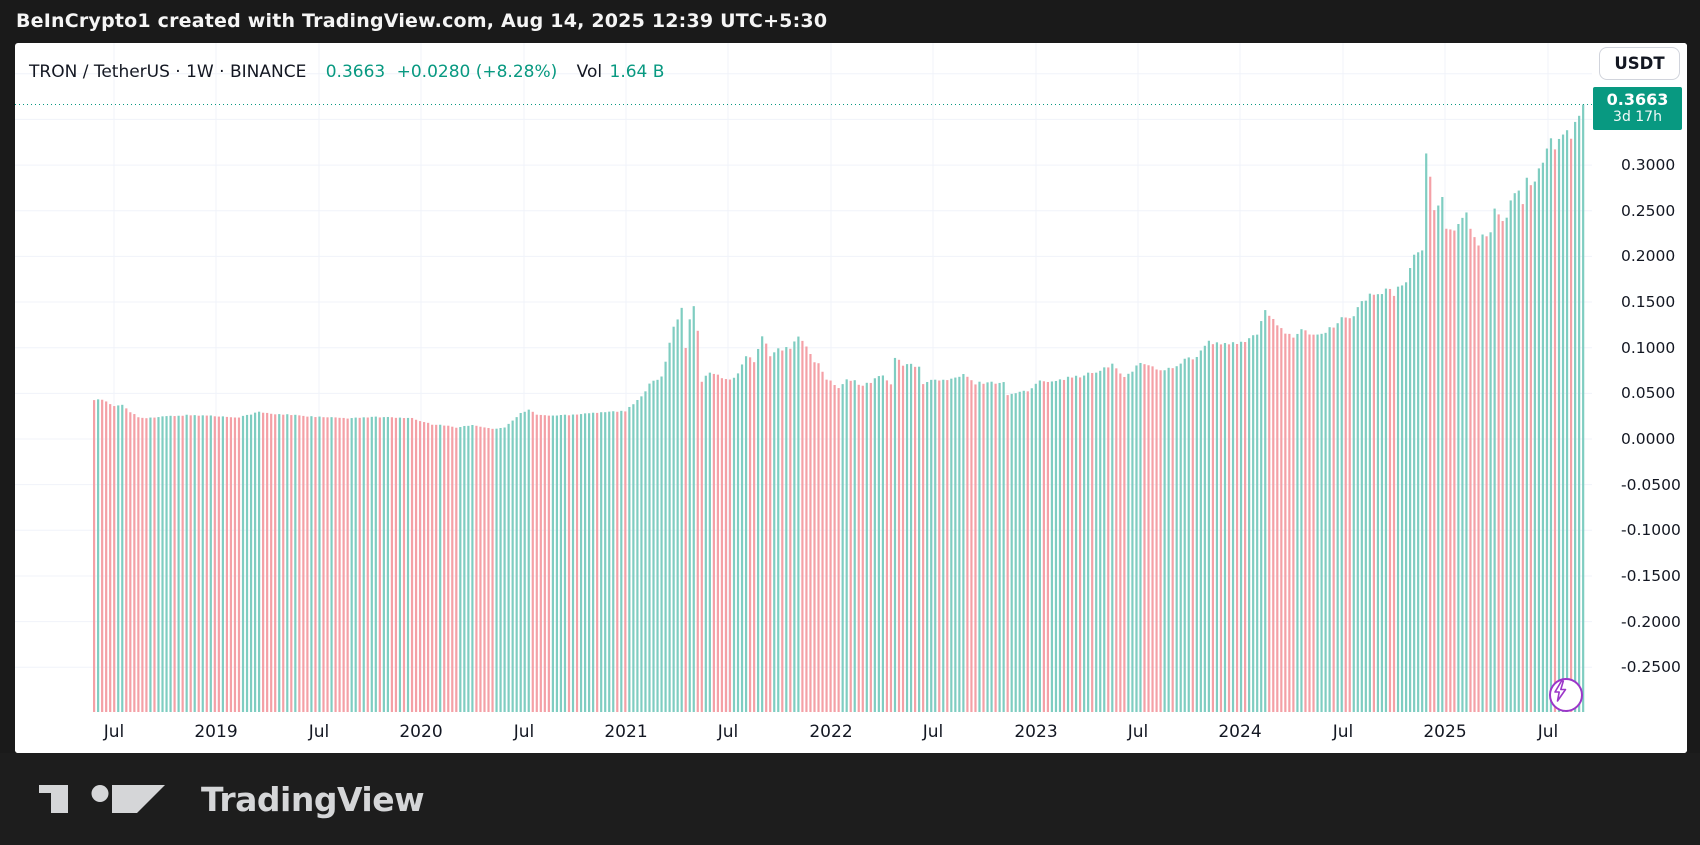 This screenshot has height=845, width=1700. Describe the element at coordinates (1240, 732) in the screenshot. I see `time-axis-label: 2024` at that location.